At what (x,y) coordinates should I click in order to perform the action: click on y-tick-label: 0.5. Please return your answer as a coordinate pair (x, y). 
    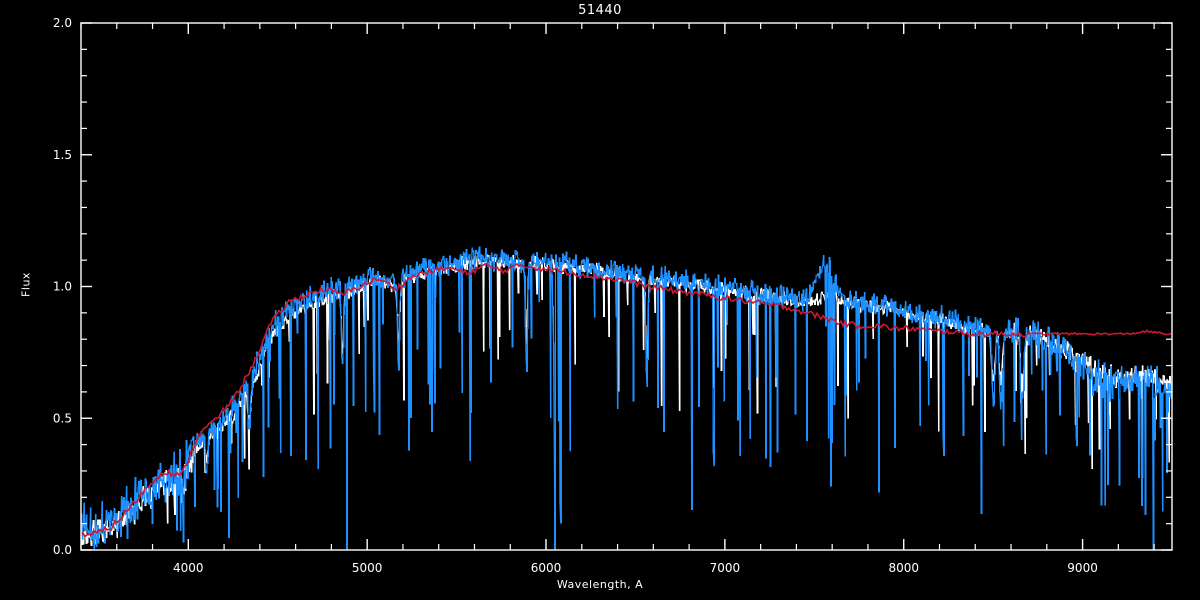
    Looking at the image, I should click on (62, 418).